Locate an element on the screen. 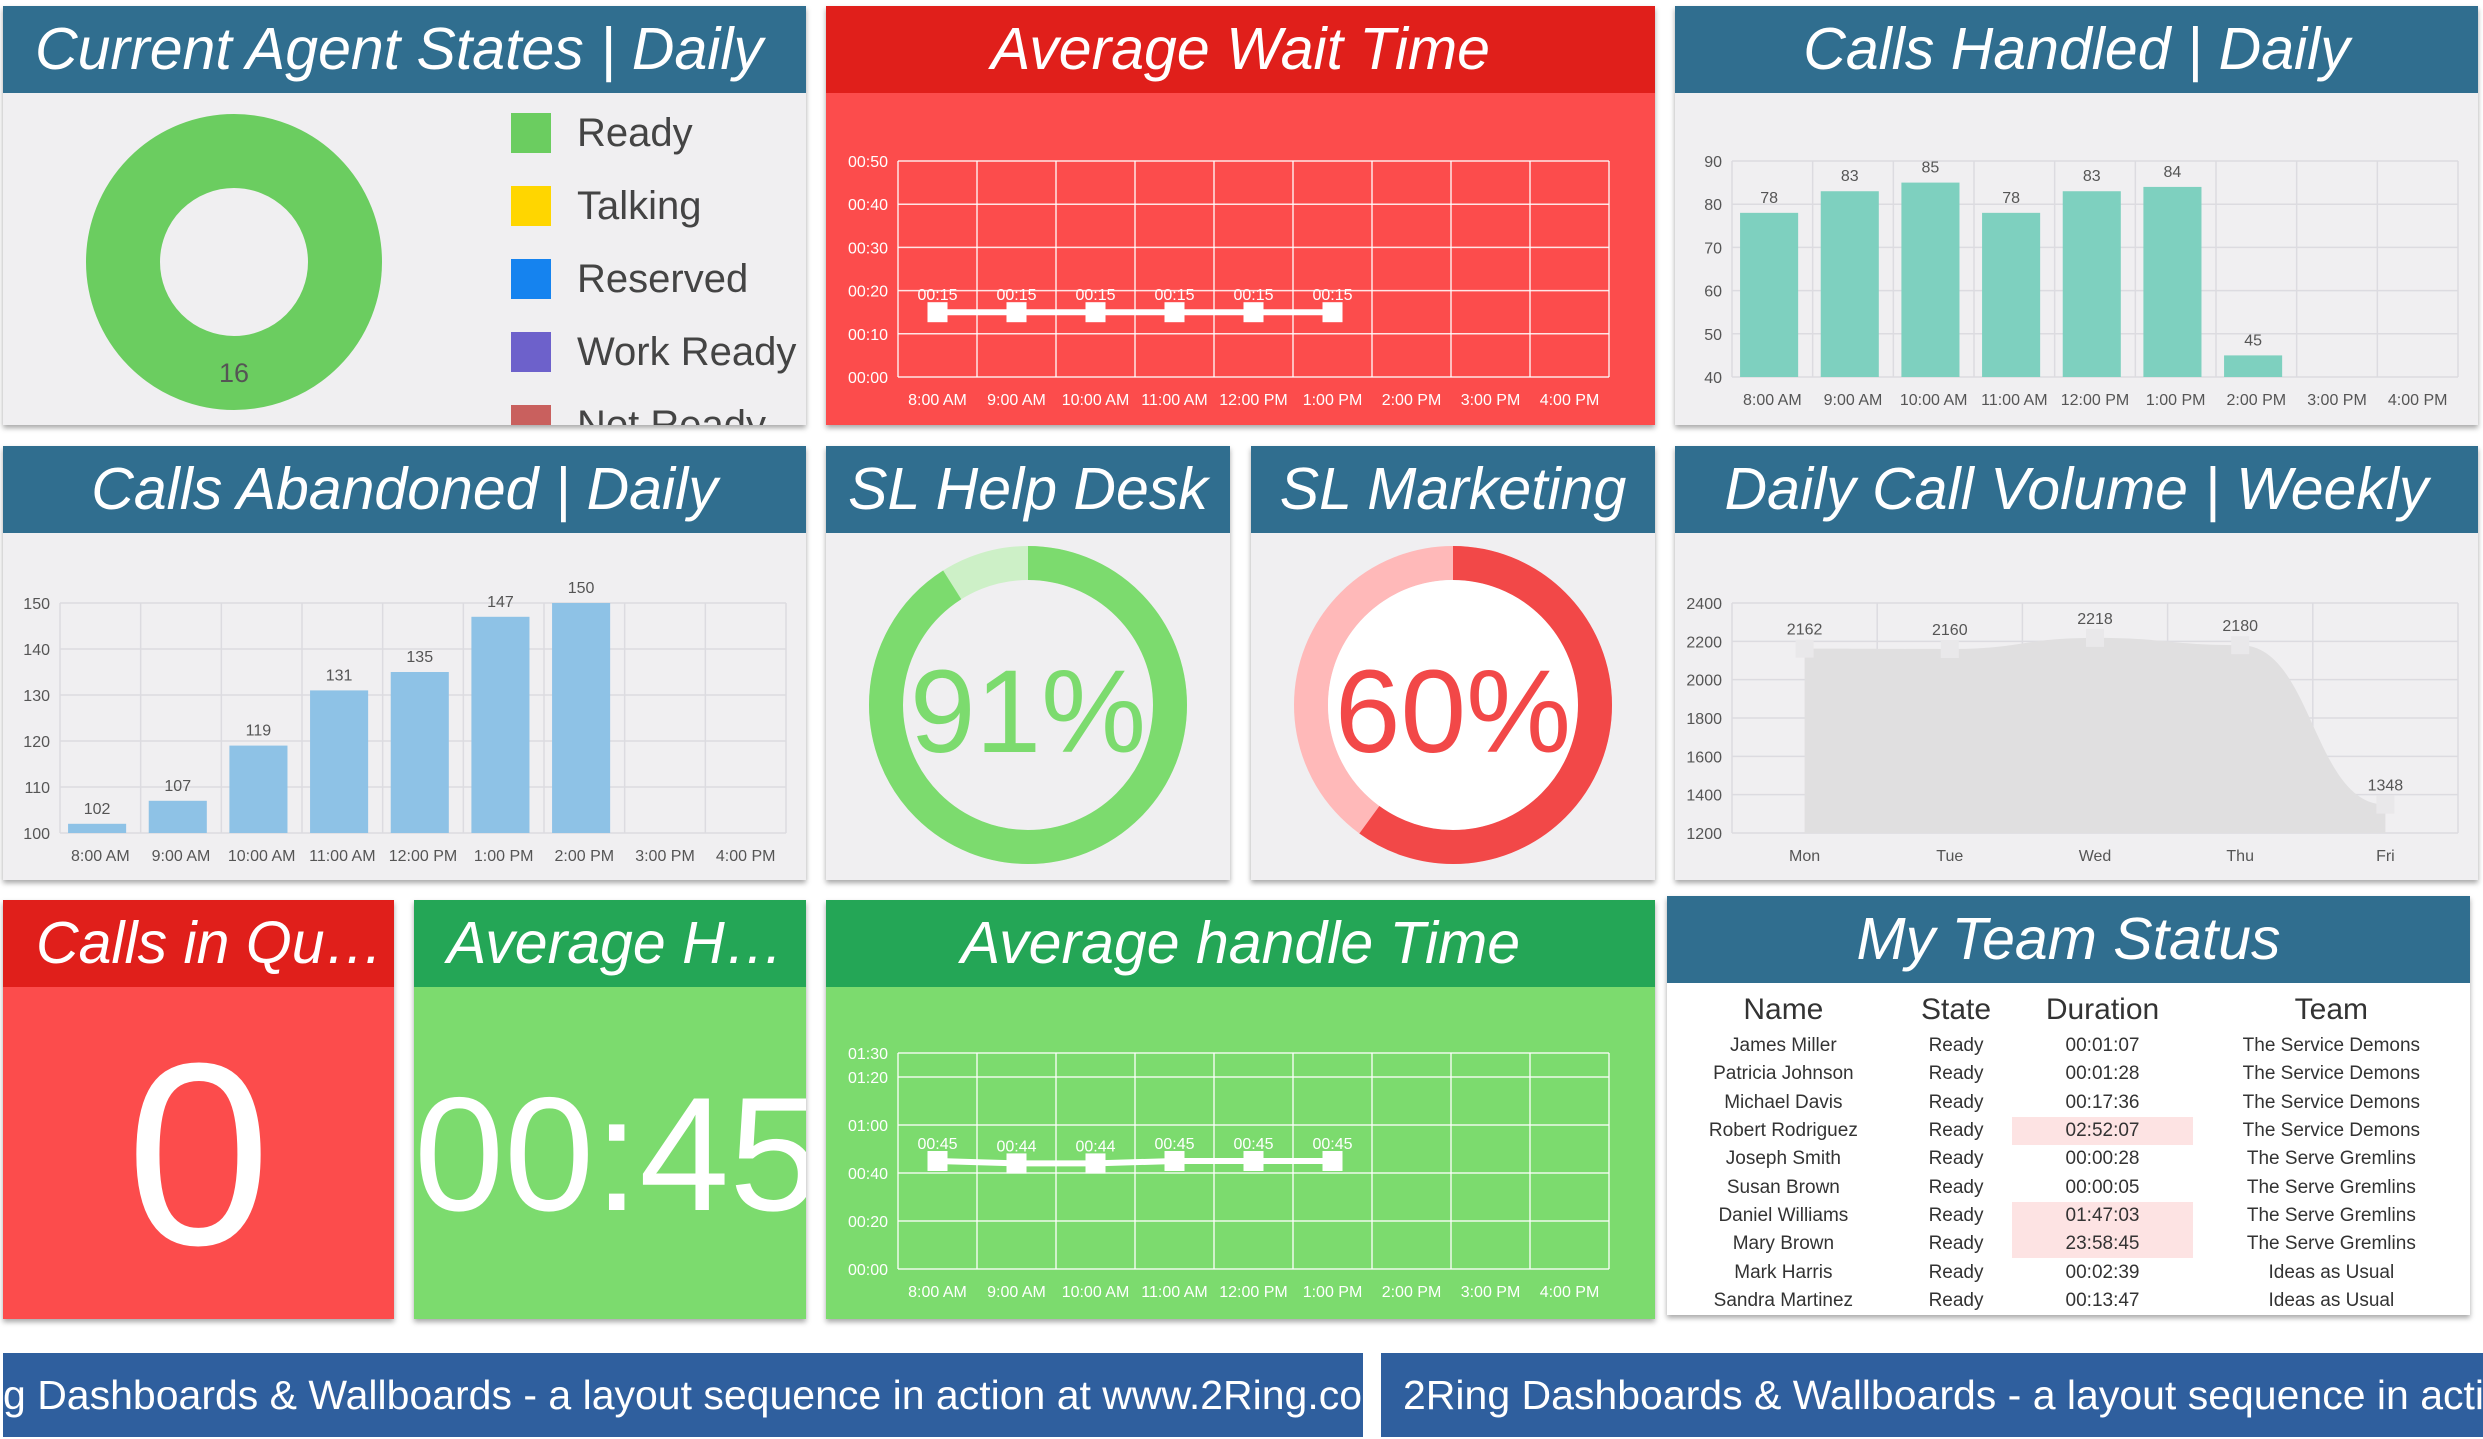 The height and width of the screenshot is (1439, 2483). data-label: 2218 is located at coordinates (2095, 619).